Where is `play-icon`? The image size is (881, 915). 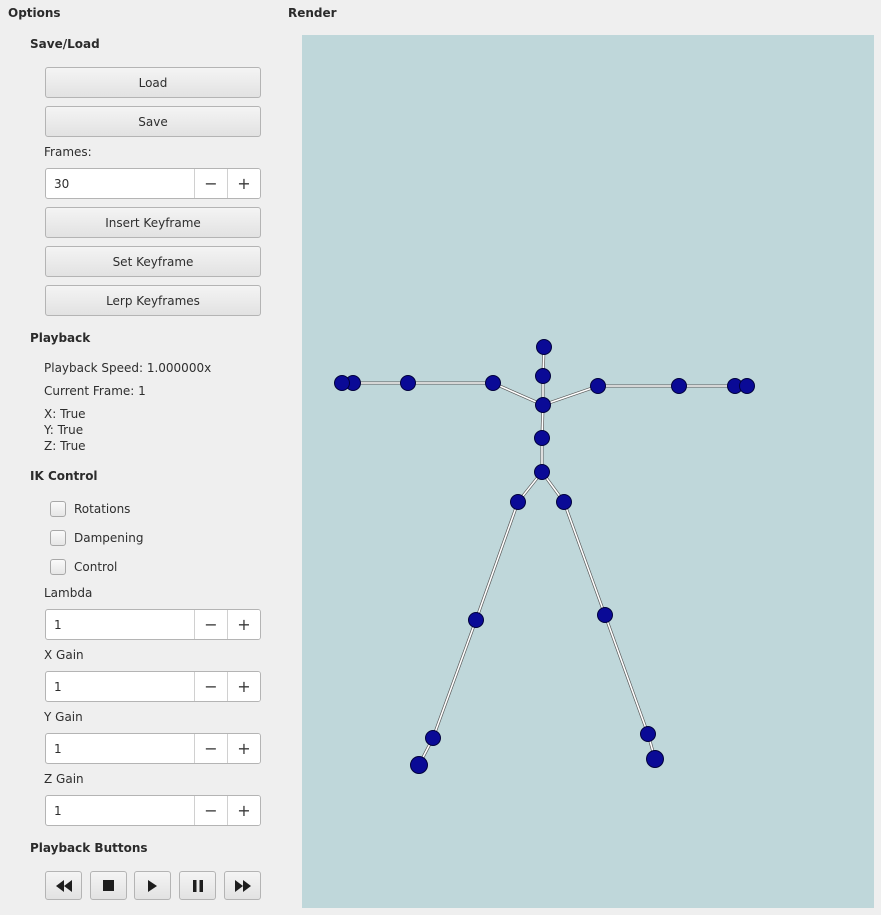
play-icon is located at coordinates (152, 885).